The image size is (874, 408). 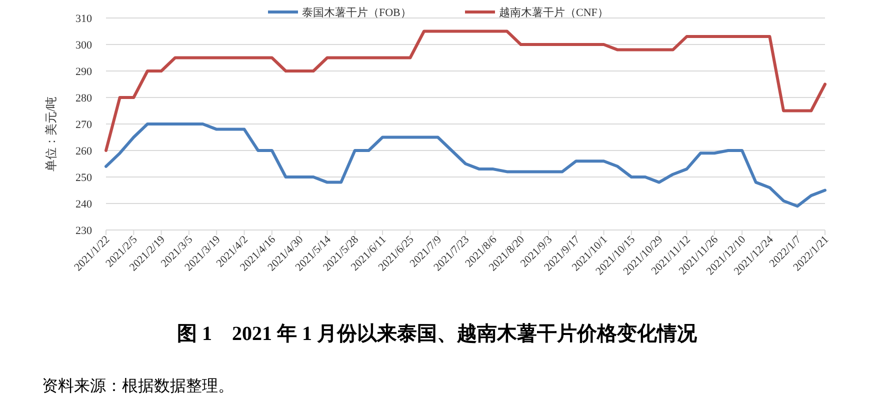 What do you see at coordinates (84, 125) in the screenshot?
I see `y-tick-label: 270` at bounding box center [84, 125].